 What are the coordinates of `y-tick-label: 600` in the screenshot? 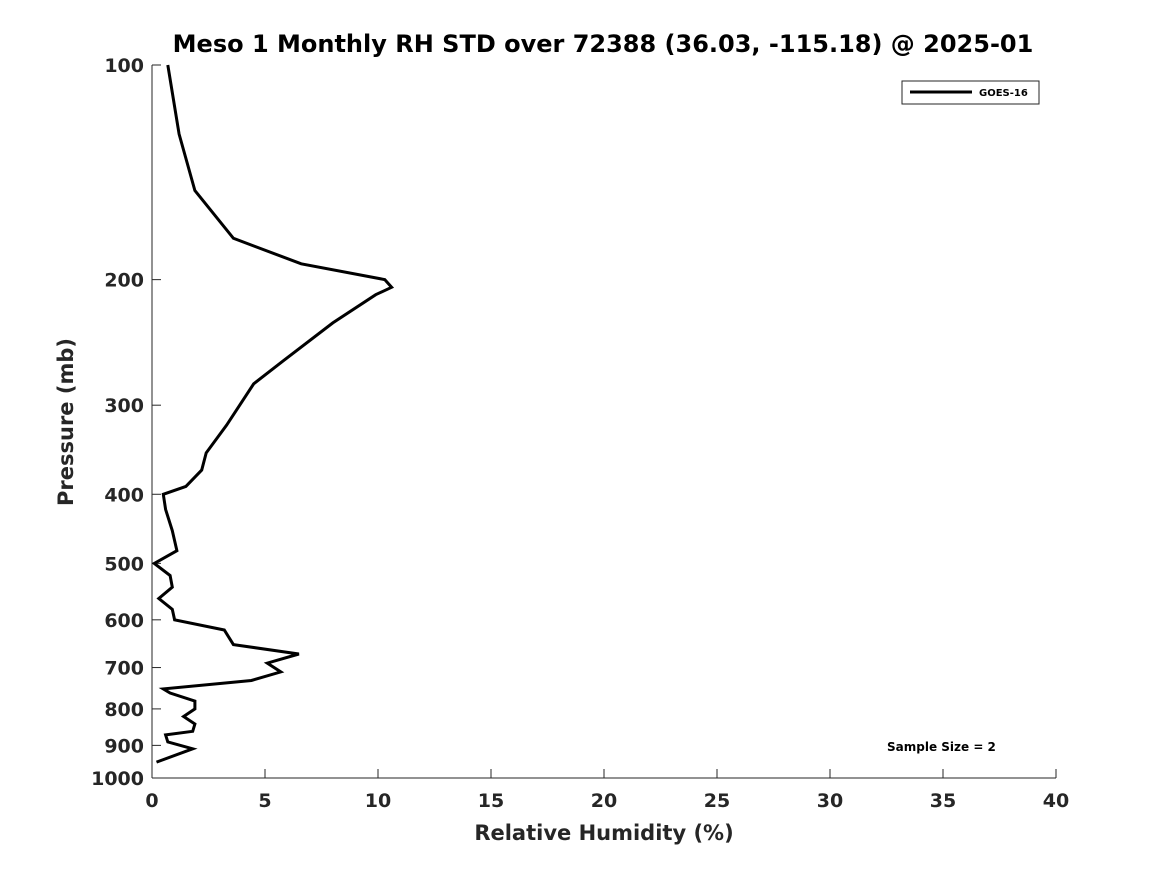 It's located at (124, 621).